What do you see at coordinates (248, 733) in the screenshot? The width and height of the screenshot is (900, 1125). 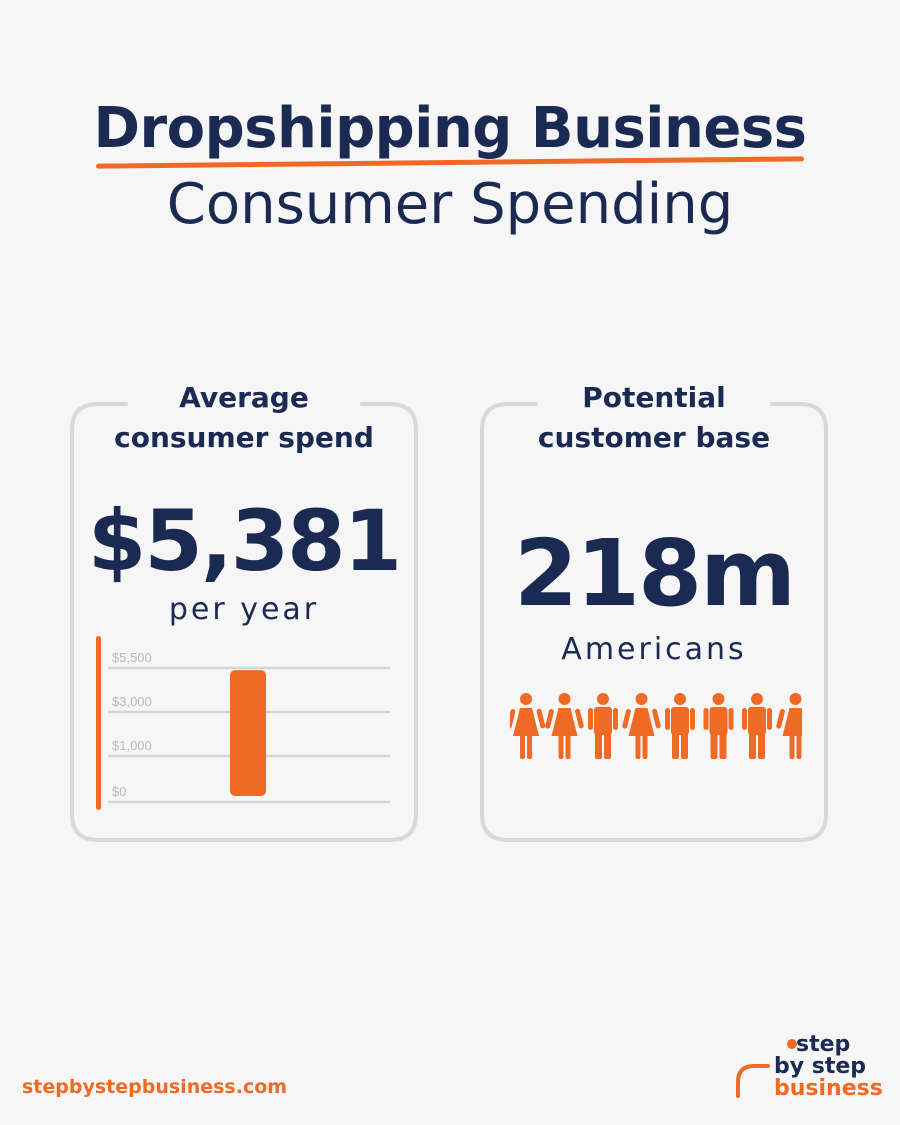 I see `bar` at bounding box center [248, 733].